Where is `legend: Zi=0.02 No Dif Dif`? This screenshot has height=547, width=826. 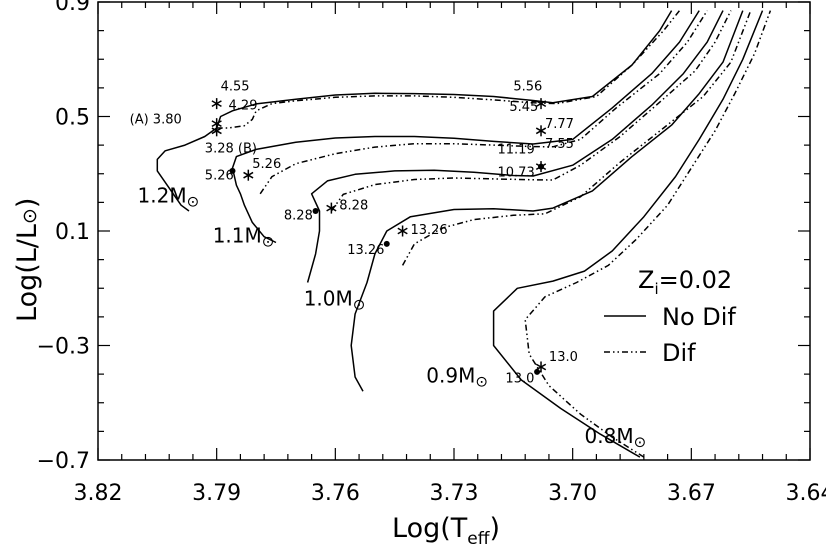
legend: Zi=0.02 No Dif Dif is located at coordinates (670, 316).